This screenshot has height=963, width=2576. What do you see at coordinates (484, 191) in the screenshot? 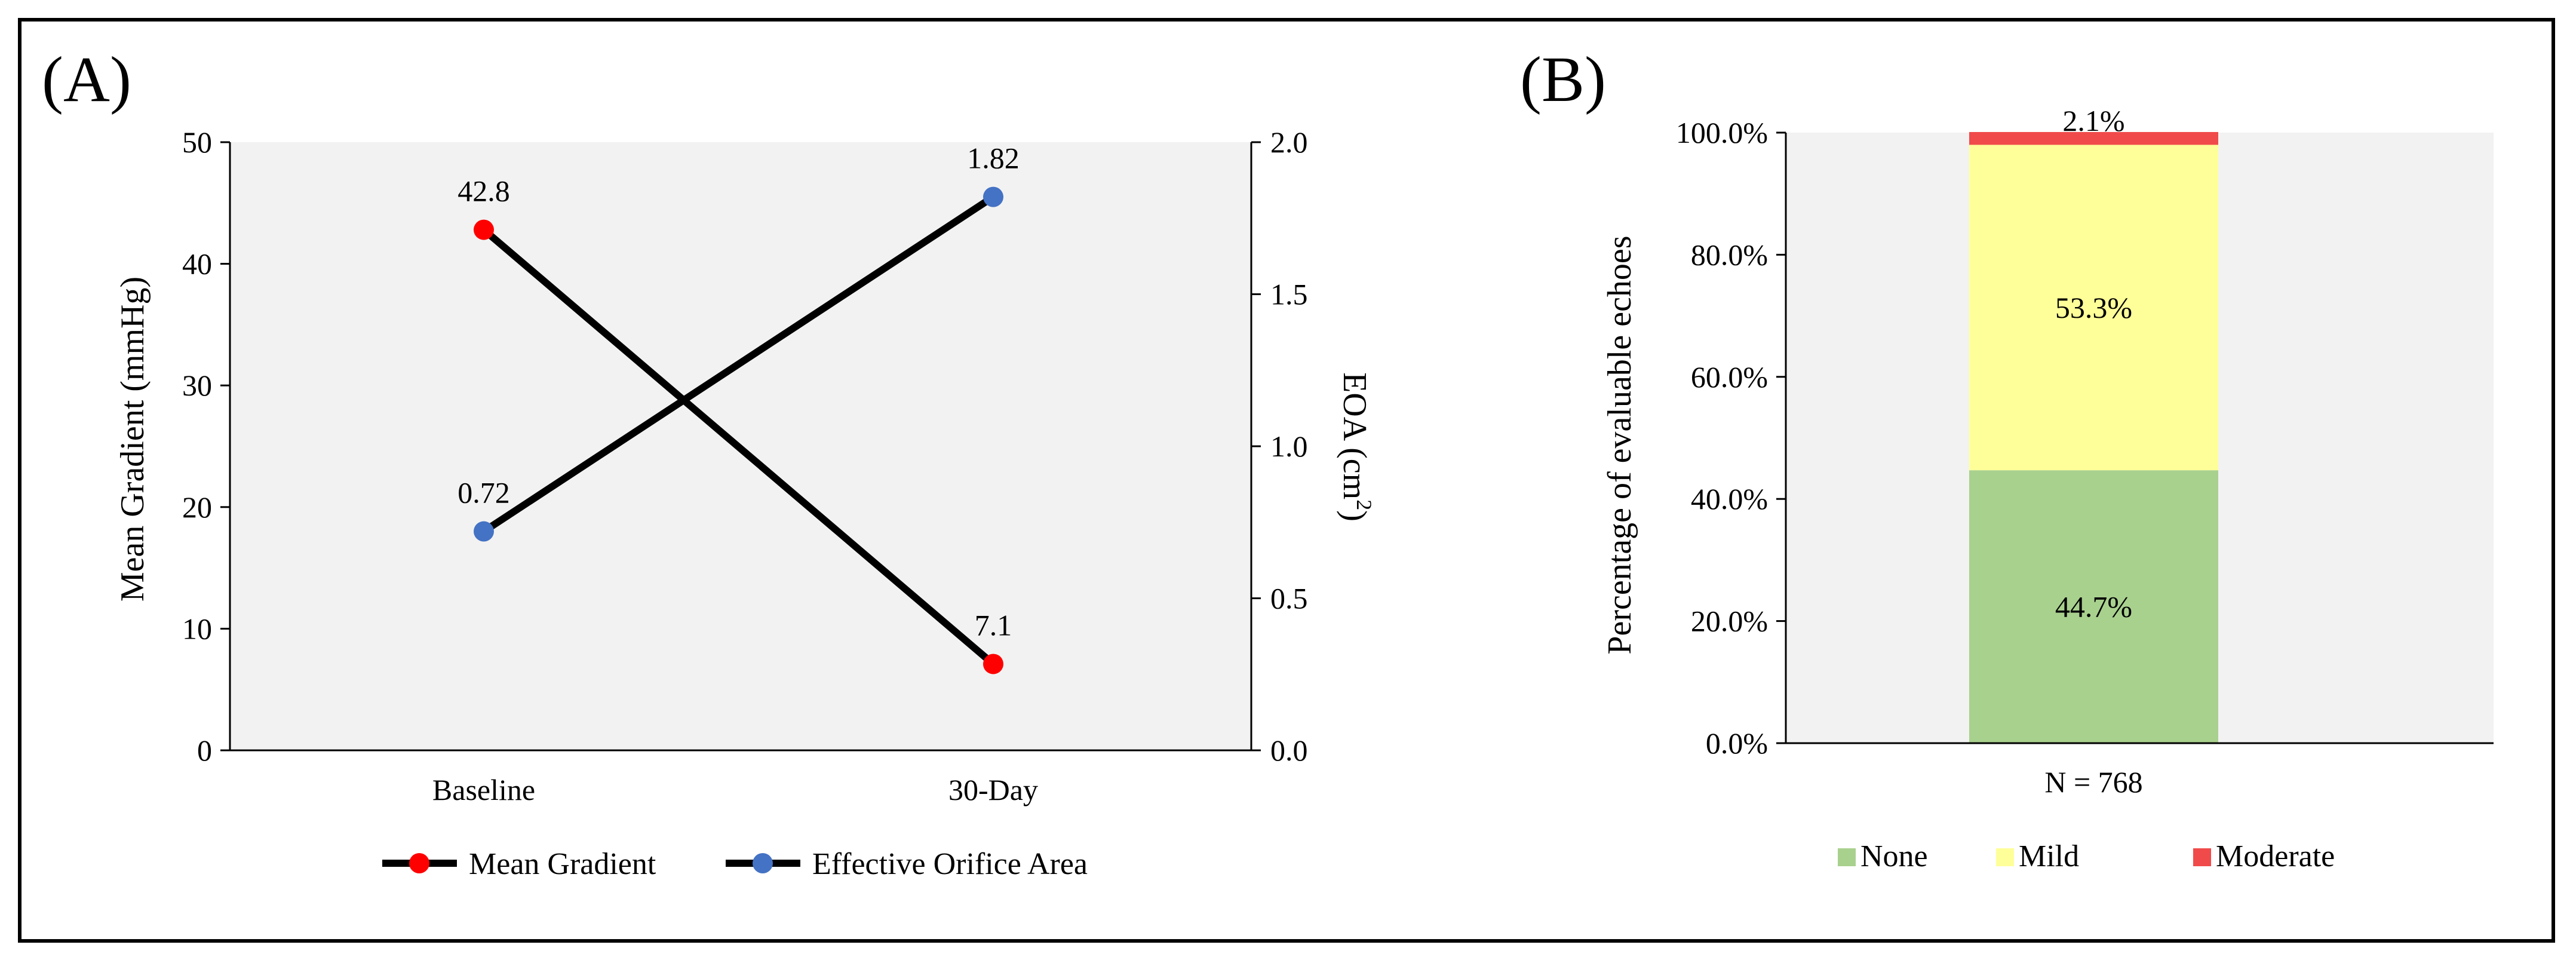
I see `chart-a-data-label: 42.8` at bounding box center [484, 191].